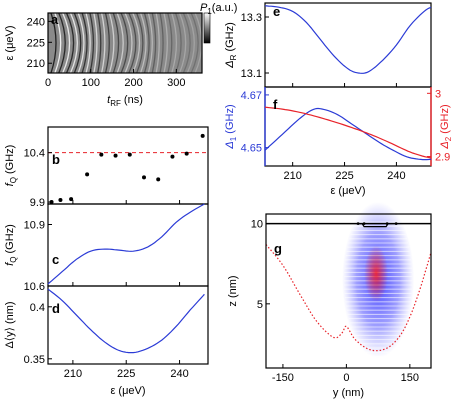 This screenshot has height=413, width=457. Describe the element at coordinates (344, 176) in the screenshot. I see `panel-f-x-tick-label: 225` at that location.